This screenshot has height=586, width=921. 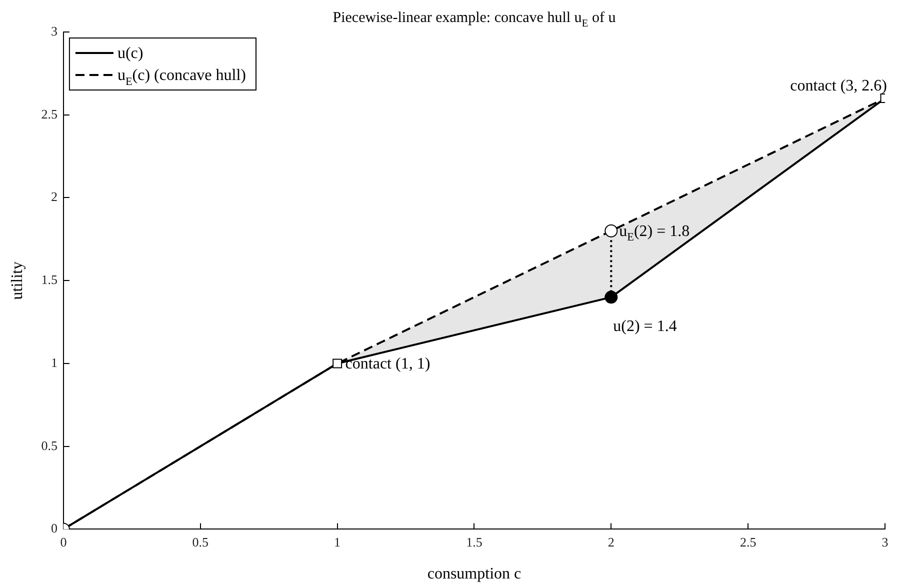 I want to click on y-tick-label: 3, so click(x=54, y=30).